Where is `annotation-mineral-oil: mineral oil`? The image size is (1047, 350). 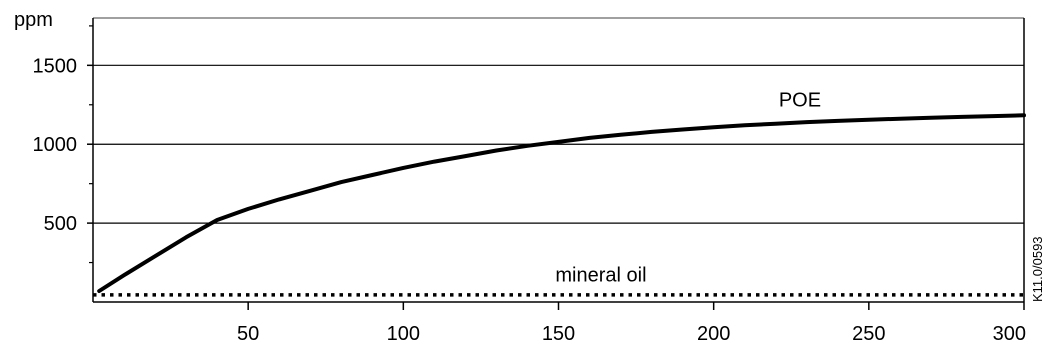
annotation-mineral-oil: mineral oil is located at coordinates (600, 275).